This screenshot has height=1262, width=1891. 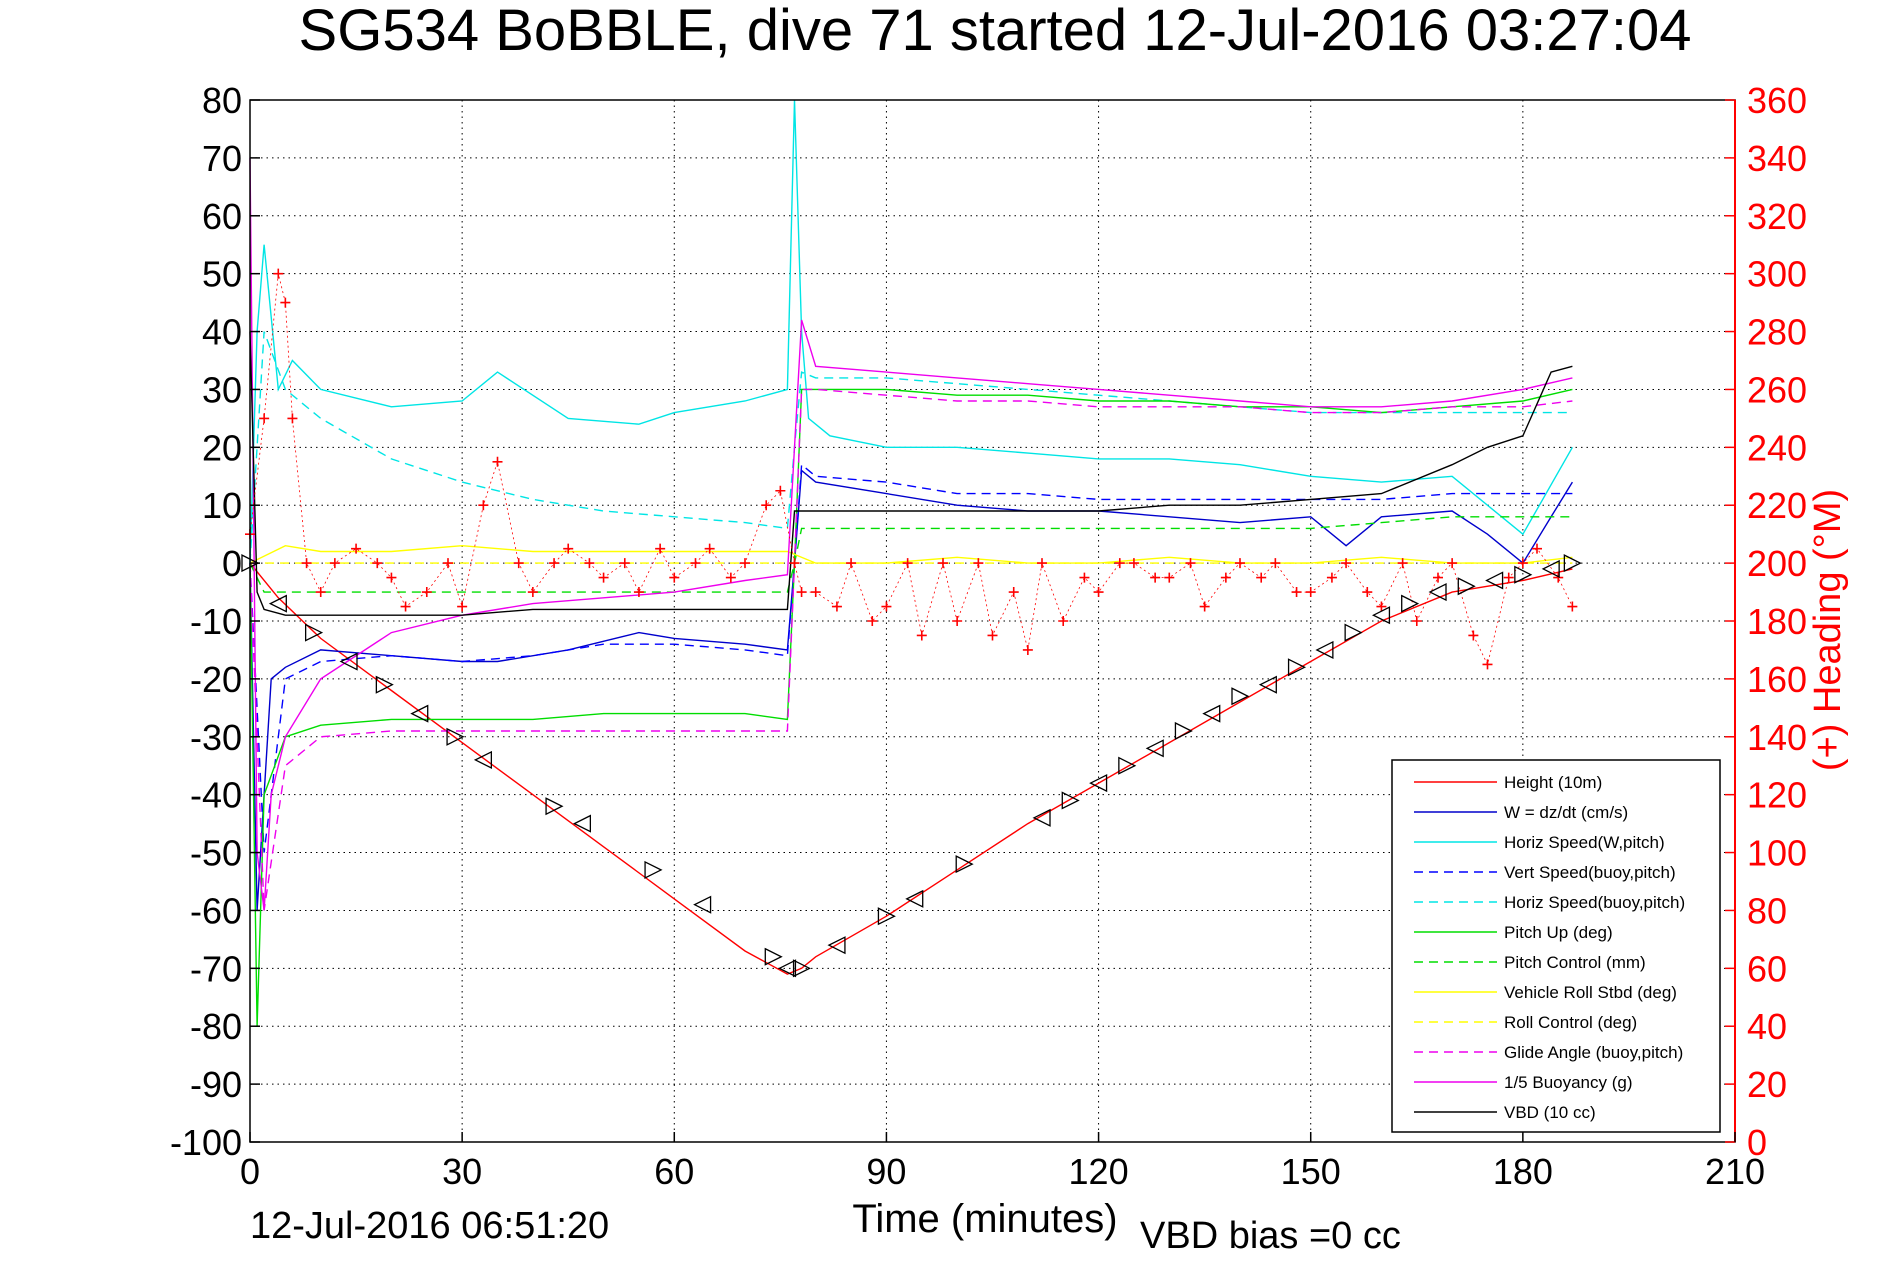 I want to click on y2-tick-label: 340, so click(x=1777, y=158).